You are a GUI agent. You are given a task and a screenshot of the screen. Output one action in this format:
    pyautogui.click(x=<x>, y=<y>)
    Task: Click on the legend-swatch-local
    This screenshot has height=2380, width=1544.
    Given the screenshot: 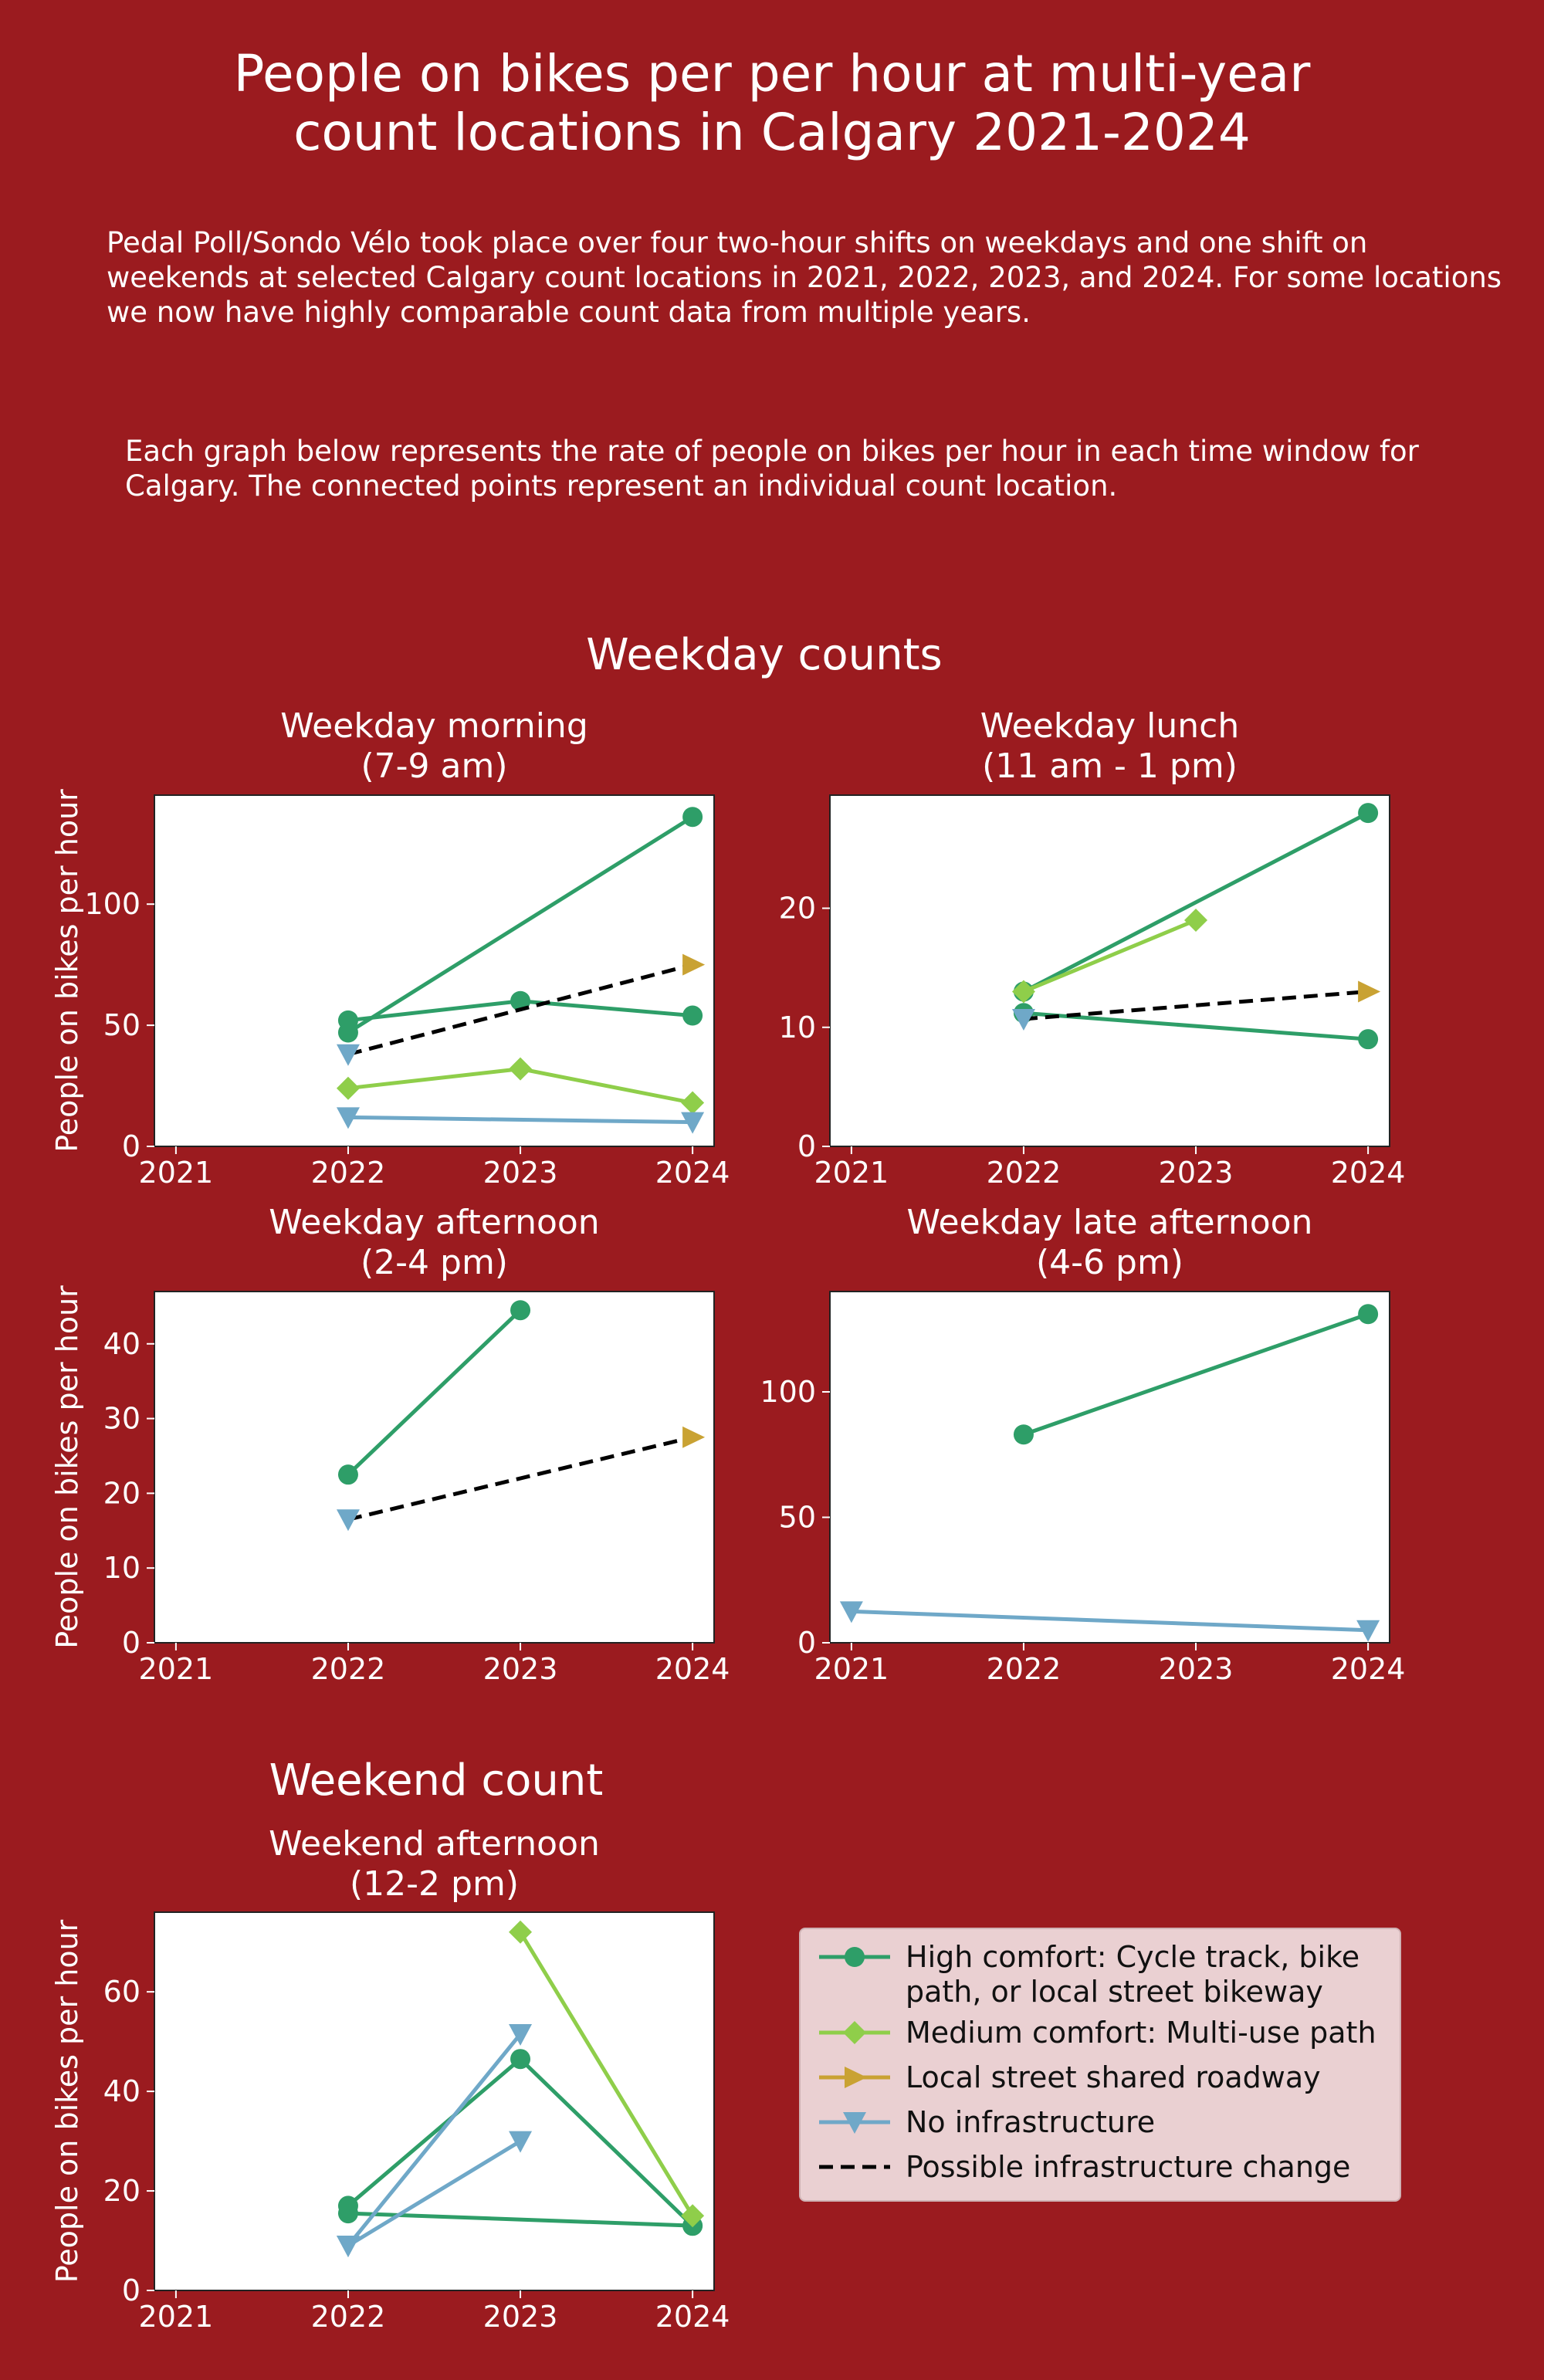 What is the action you would take?
    pyautogui.click(x=854, y=2077)
    